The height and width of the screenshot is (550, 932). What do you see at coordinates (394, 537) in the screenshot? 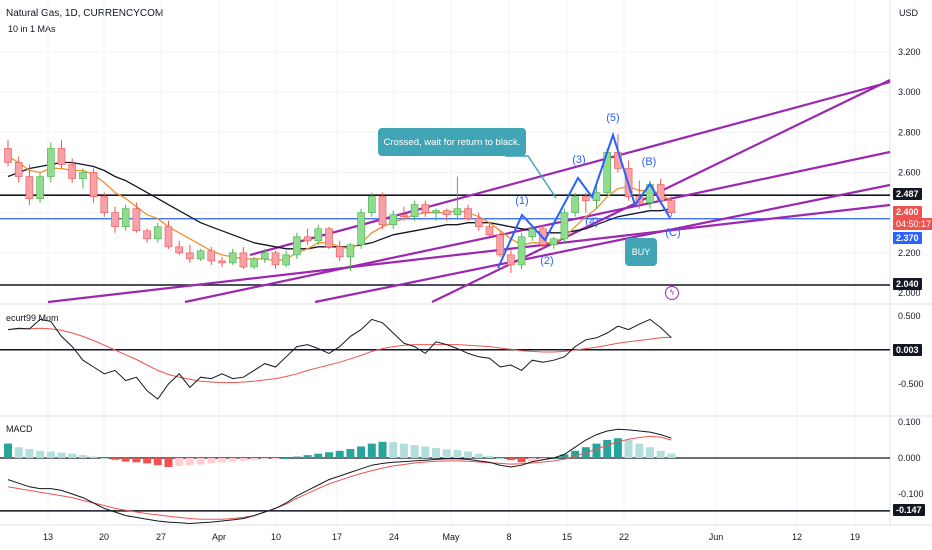
I see `time-axis-label: 24` at bounding box center [394, 537].